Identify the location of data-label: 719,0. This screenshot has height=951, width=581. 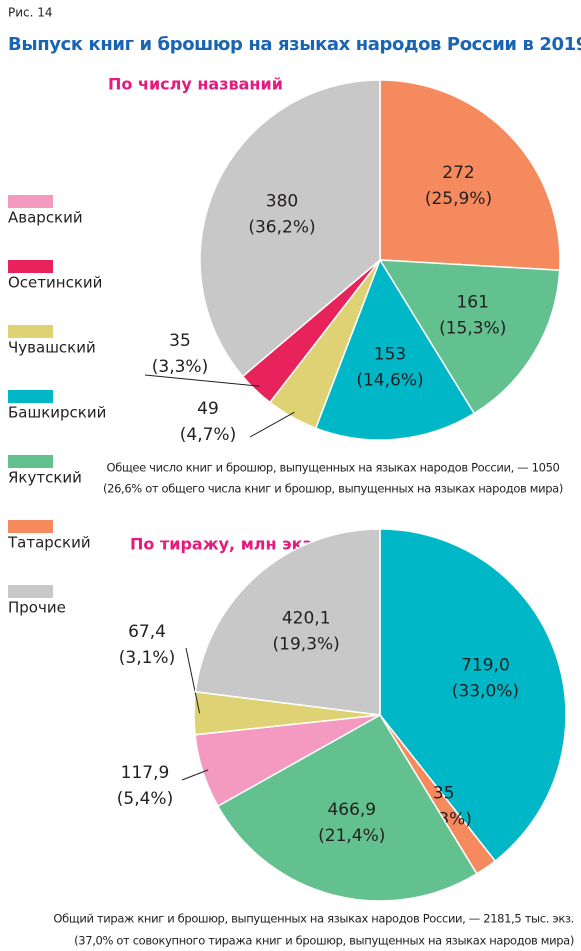
(485, 665).